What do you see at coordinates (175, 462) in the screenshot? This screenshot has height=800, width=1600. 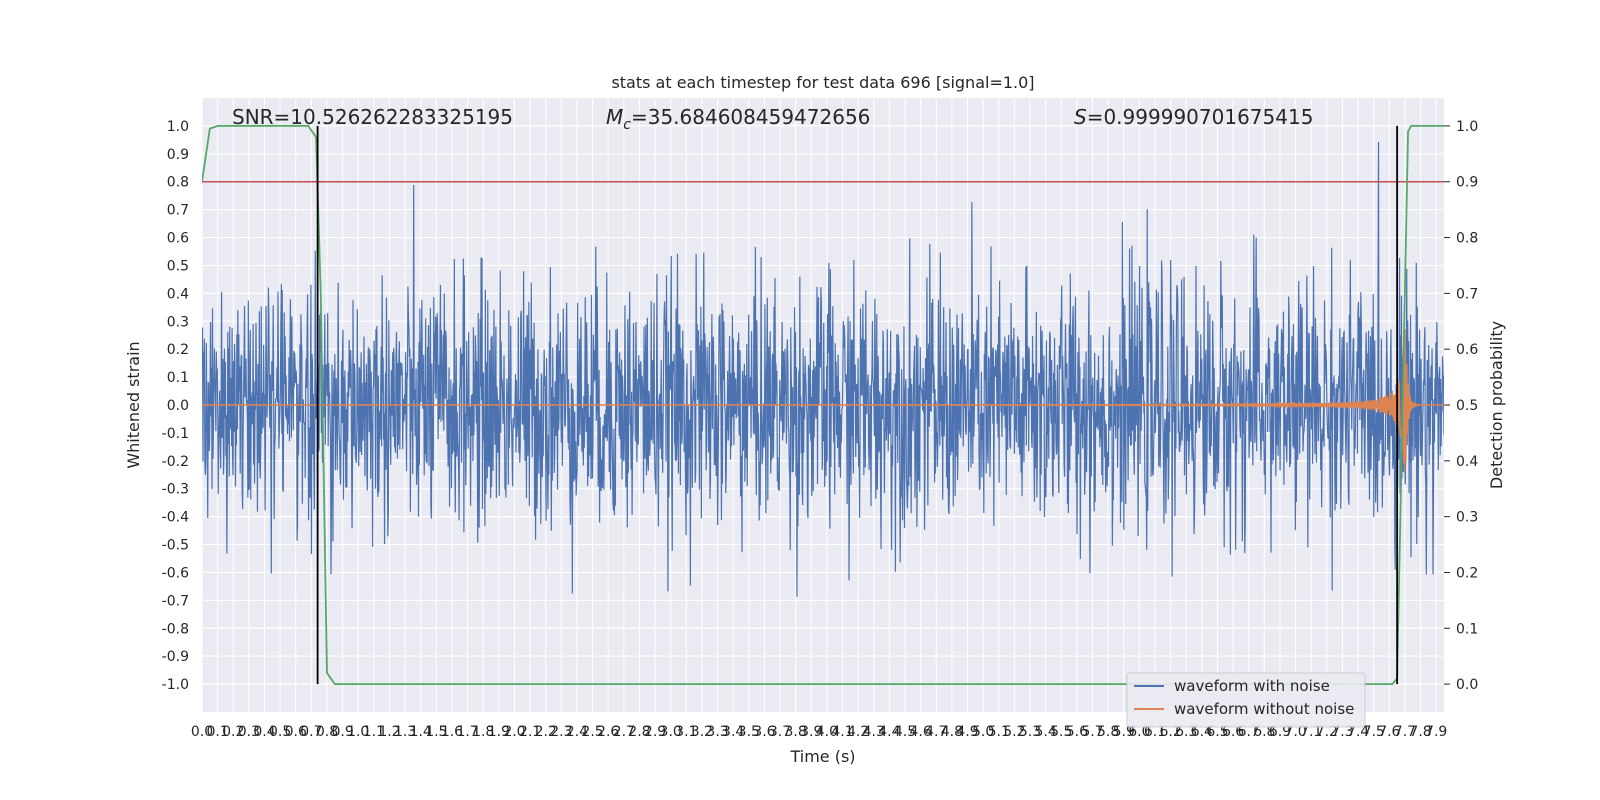 I see `y-tick-label: -0.2` at bounding box center [175, 462].